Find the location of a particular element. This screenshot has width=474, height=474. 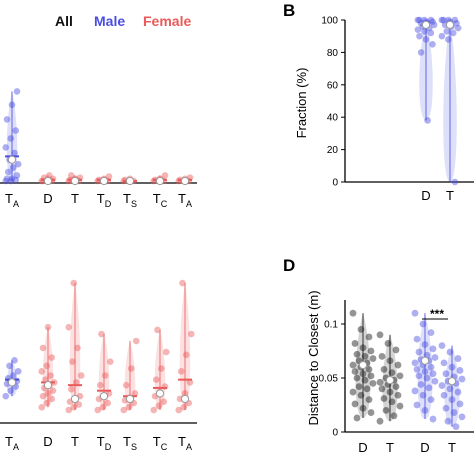

panel-d-y-tick-label-2: 0.1 is located at coordinates (331, 325).